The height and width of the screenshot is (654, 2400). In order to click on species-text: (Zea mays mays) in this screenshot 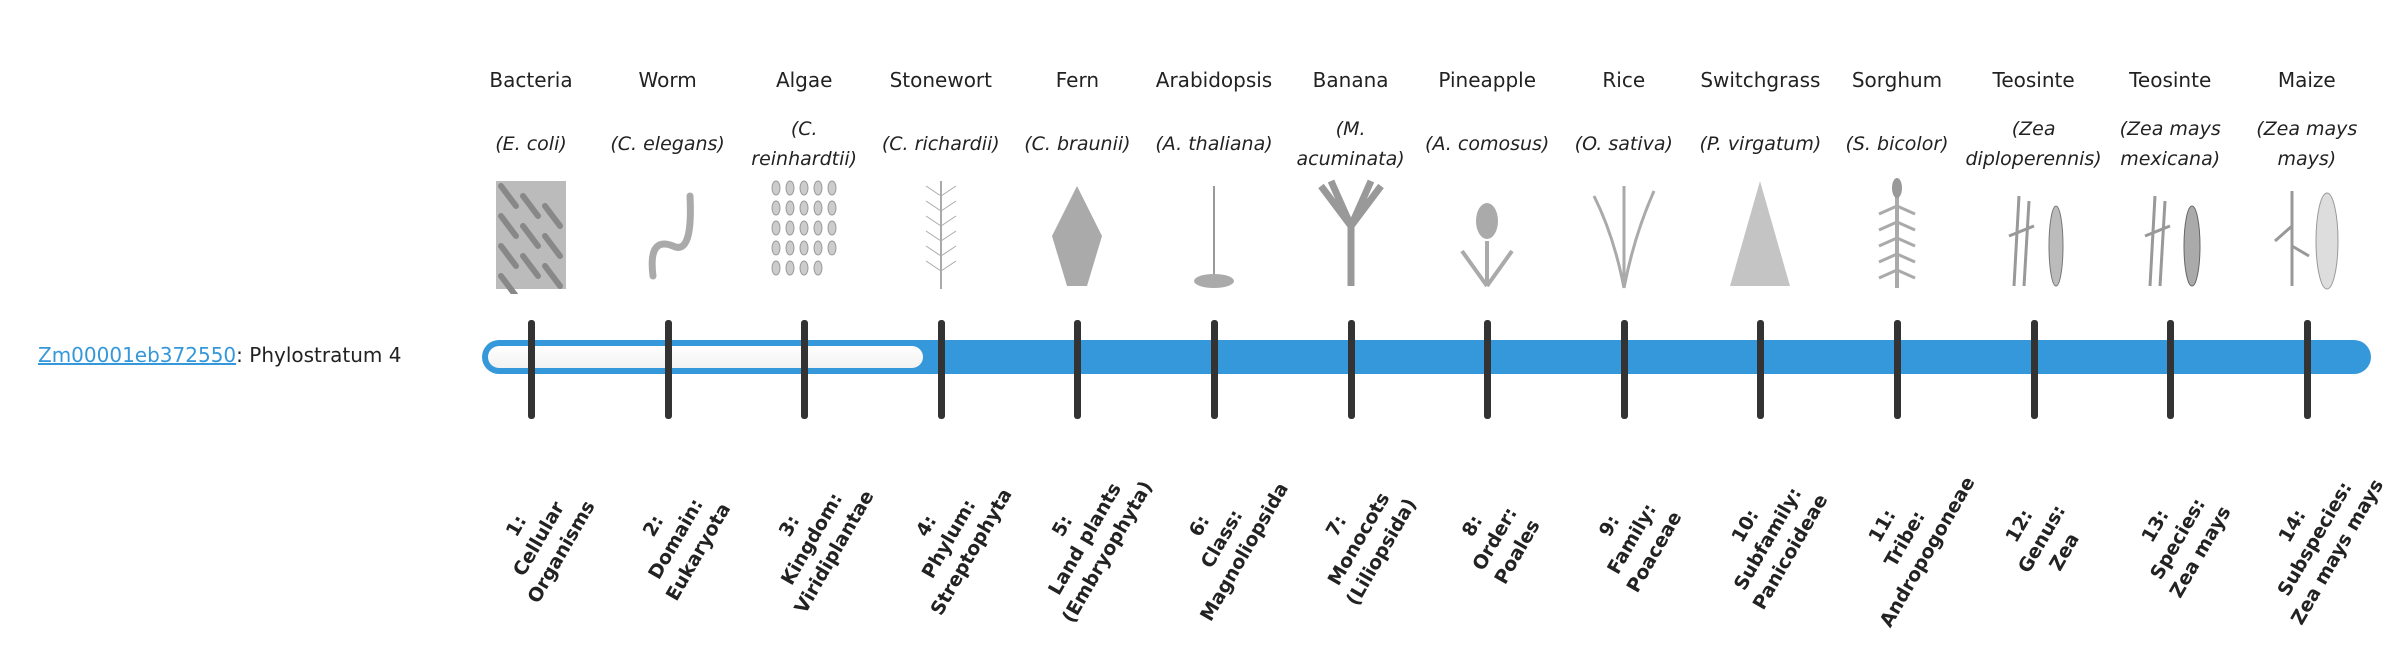, I will do `click(2307, 144)`.